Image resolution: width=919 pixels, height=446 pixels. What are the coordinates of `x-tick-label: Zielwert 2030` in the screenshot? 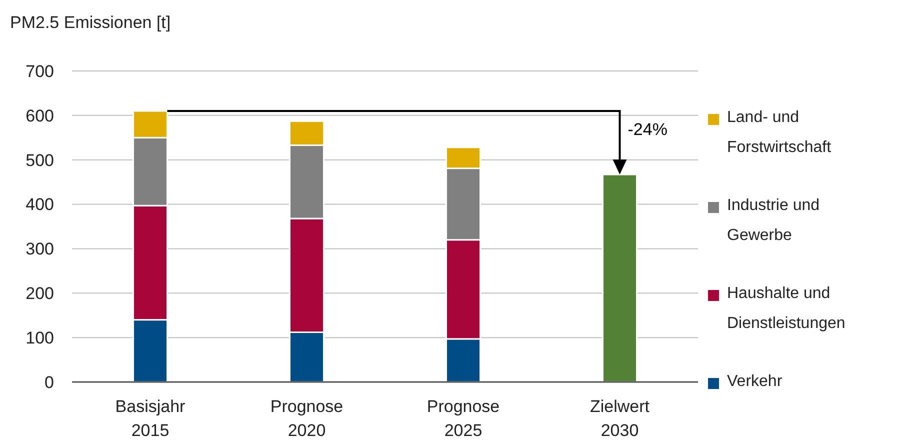 It's located at (620, 418).